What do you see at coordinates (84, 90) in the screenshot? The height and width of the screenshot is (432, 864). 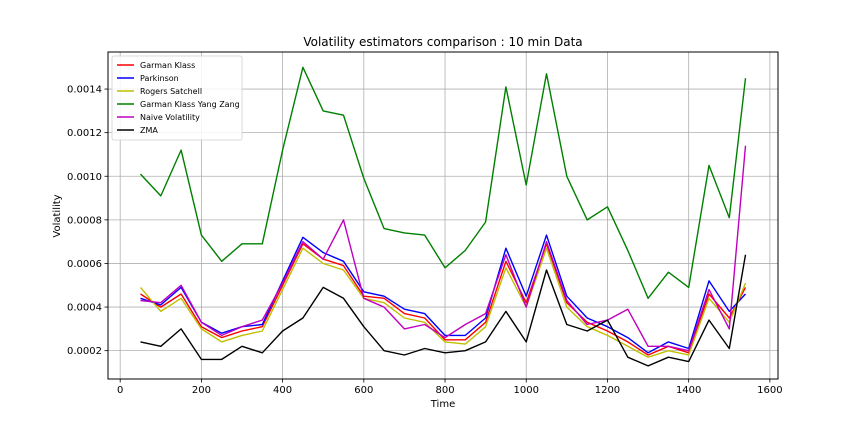 I see `y-tick-label: 0.0014` at bounding box center [84, 90].